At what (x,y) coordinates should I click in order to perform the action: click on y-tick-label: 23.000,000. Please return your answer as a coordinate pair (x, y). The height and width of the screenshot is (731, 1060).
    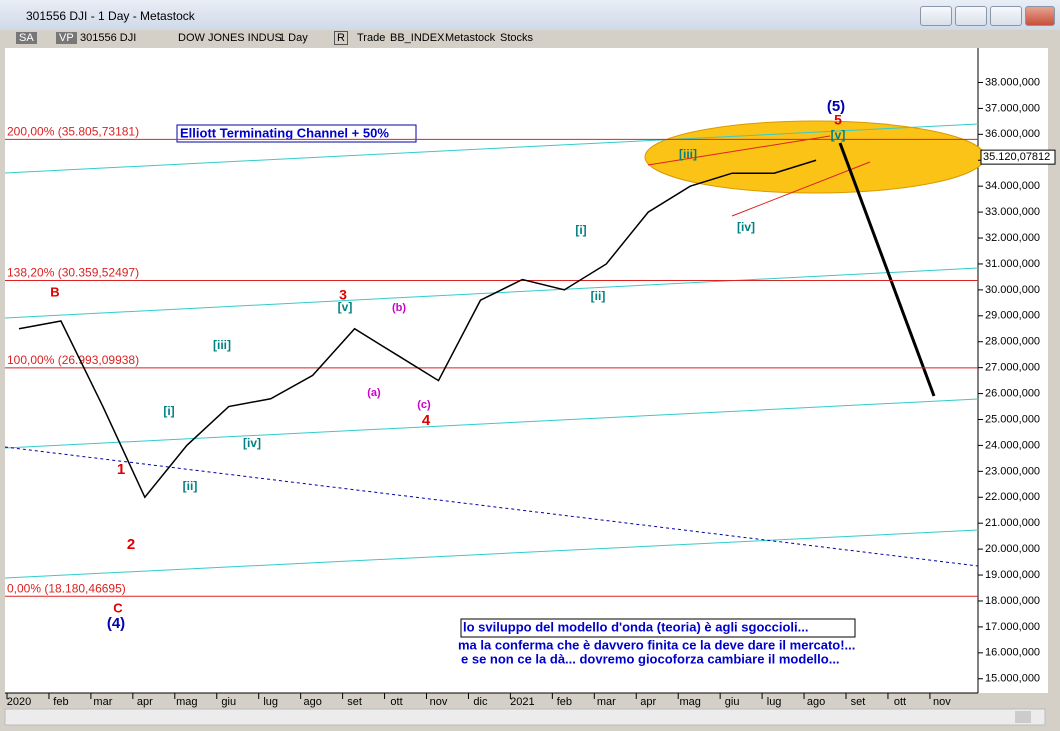
    Looking at the image, I should click on (1012, 471).